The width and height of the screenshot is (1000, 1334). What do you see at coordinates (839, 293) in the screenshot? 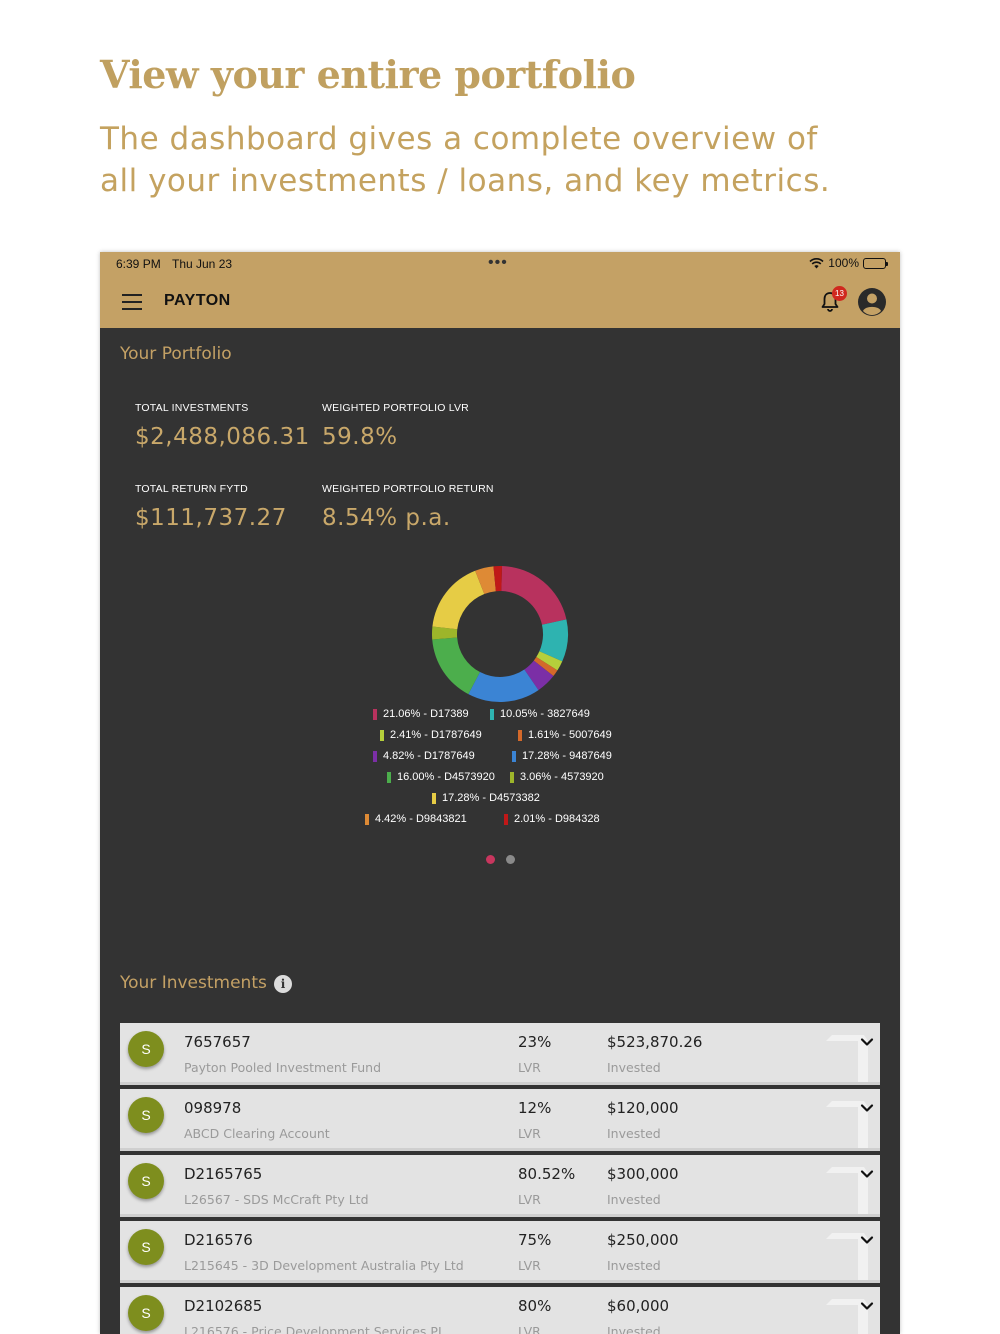
I see `notification-badge: 13` at bounding box center [839, 293].